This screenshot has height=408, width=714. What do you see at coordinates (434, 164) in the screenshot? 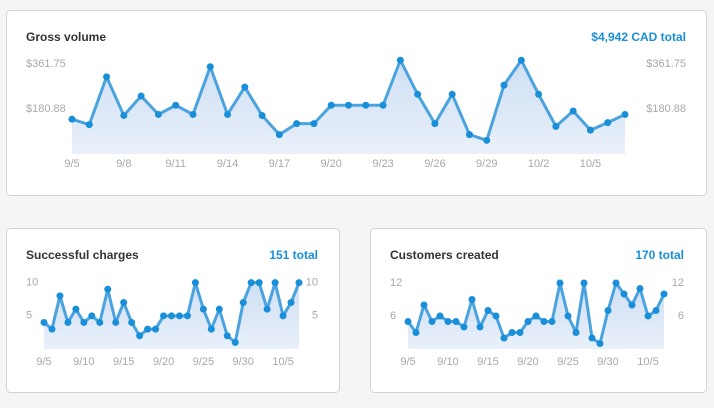
I see `x-tick-label: 9/26` at bounding box center [434, 164].